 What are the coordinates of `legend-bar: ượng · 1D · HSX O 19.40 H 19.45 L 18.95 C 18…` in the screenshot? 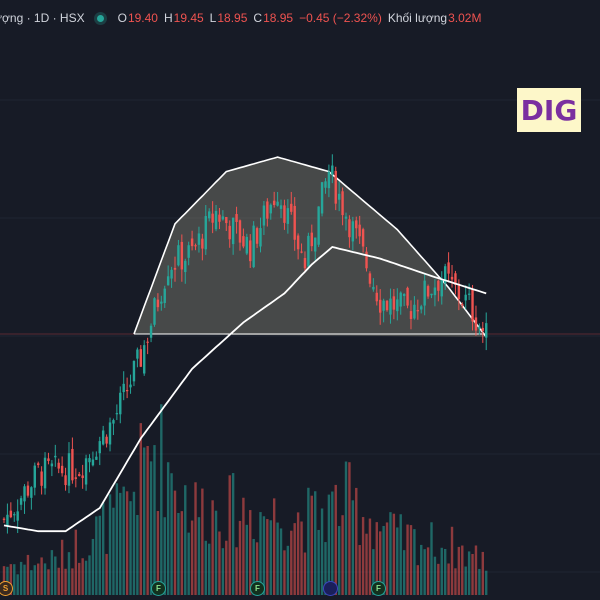 It's located at (243, 18).